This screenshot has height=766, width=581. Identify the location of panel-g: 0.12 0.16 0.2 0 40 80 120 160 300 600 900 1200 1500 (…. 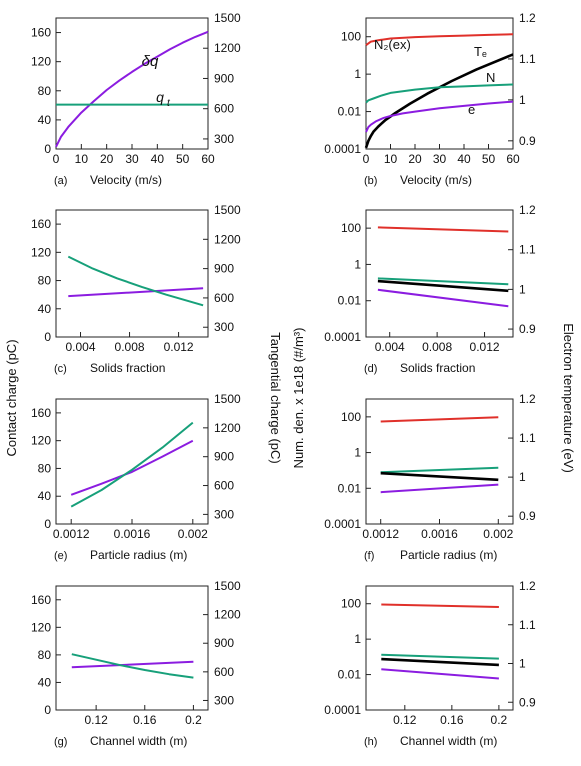
(136, 663).